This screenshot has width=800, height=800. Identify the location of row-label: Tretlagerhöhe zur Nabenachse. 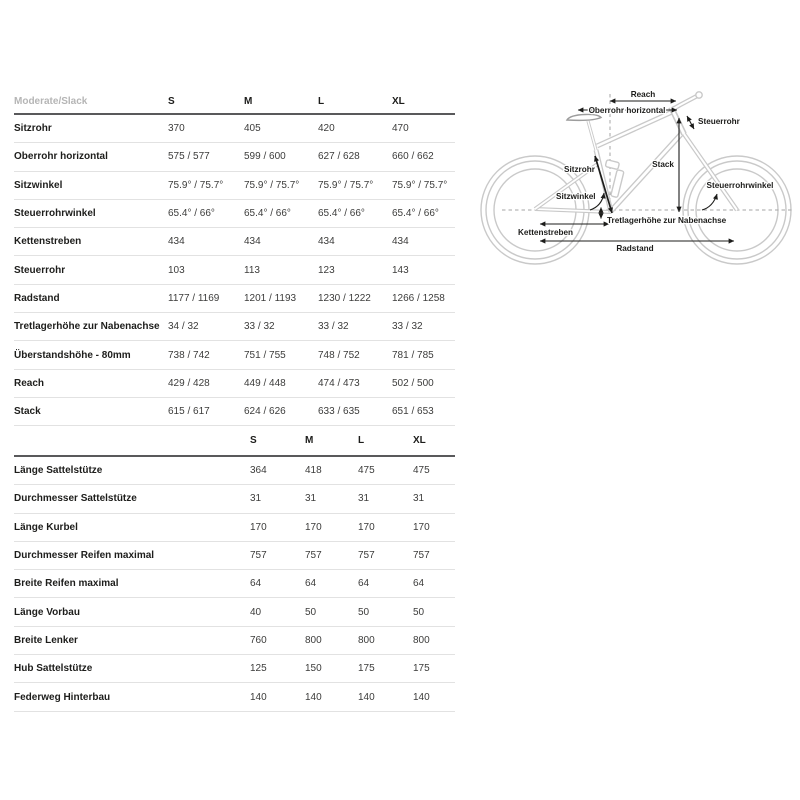
(91, 327).